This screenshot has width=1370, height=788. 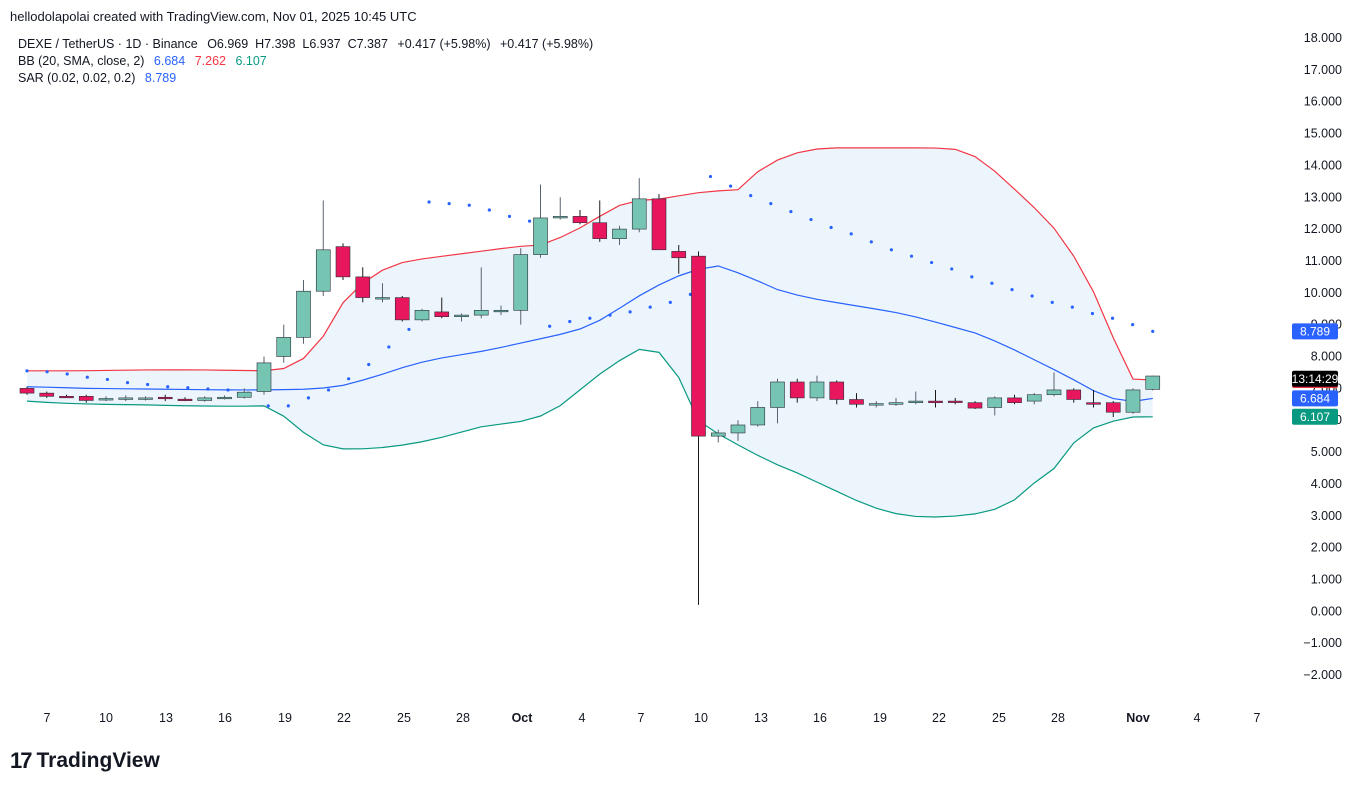 What do you see at coordinates (1315, 398) in the screenshot?
I see `price-label: 6.684` at bounding box center [1315, 398].